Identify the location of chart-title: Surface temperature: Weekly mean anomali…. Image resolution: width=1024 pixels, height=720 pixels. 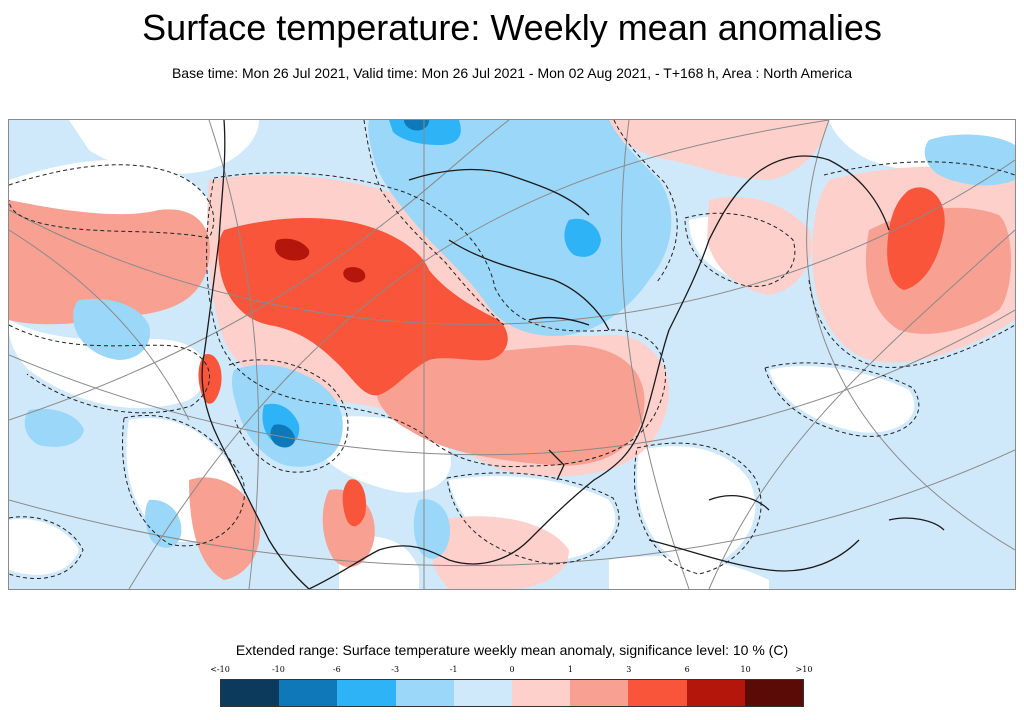
(512, 27).